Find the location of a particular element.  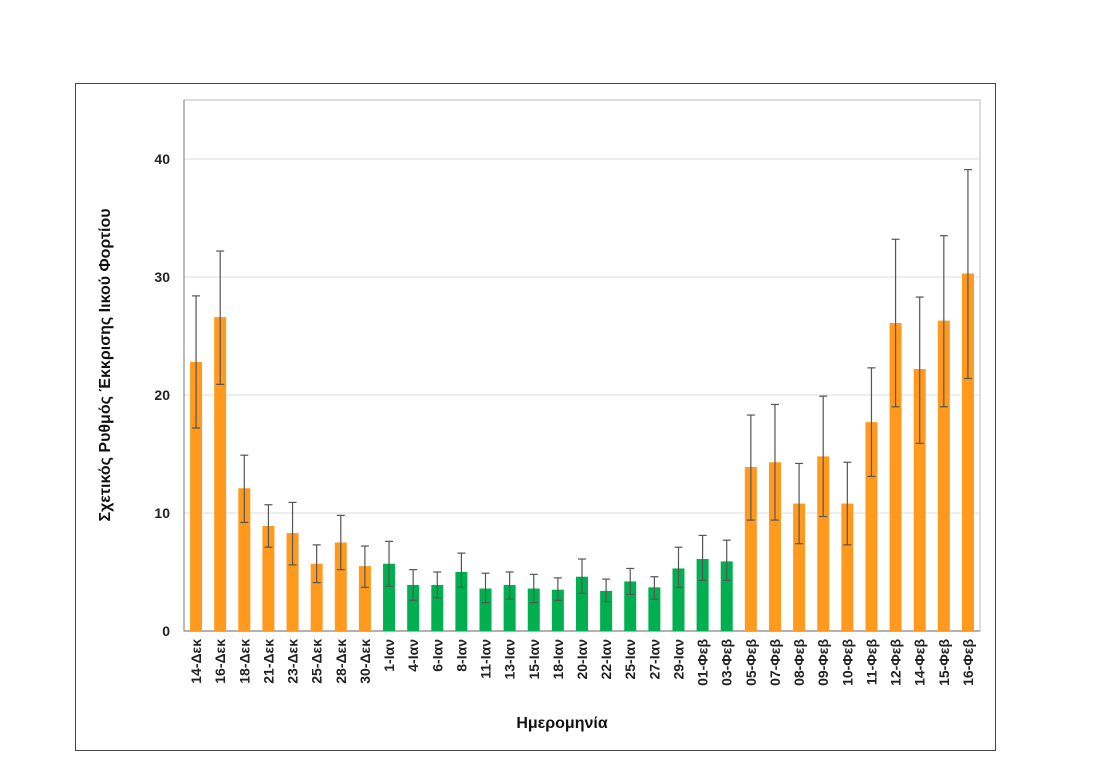

y-axis-title: Σχετικός Ρυθμός Έκκρισης Ιικού Φορτίου is located at coordinates (105, 364).